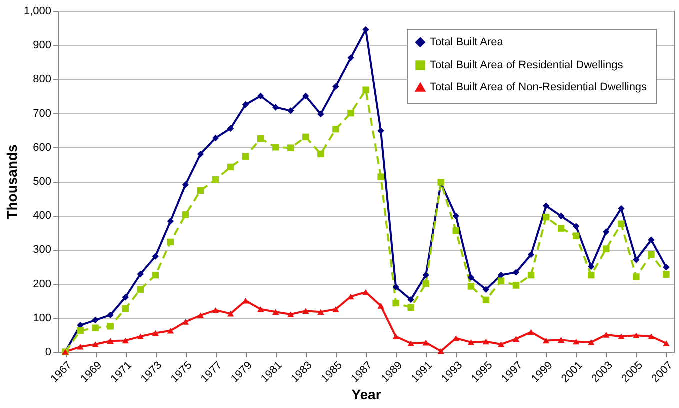 The image size is (679, 408). I want to click on y-tick-label: 900, so click(42, 46).